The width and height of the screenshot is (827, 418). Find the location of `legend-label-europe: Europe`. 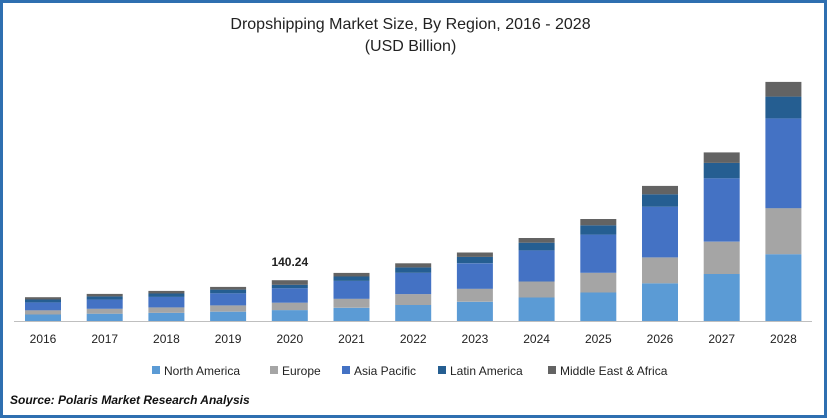

legend-label-europe: Europe is located at coordinates (301, 371).